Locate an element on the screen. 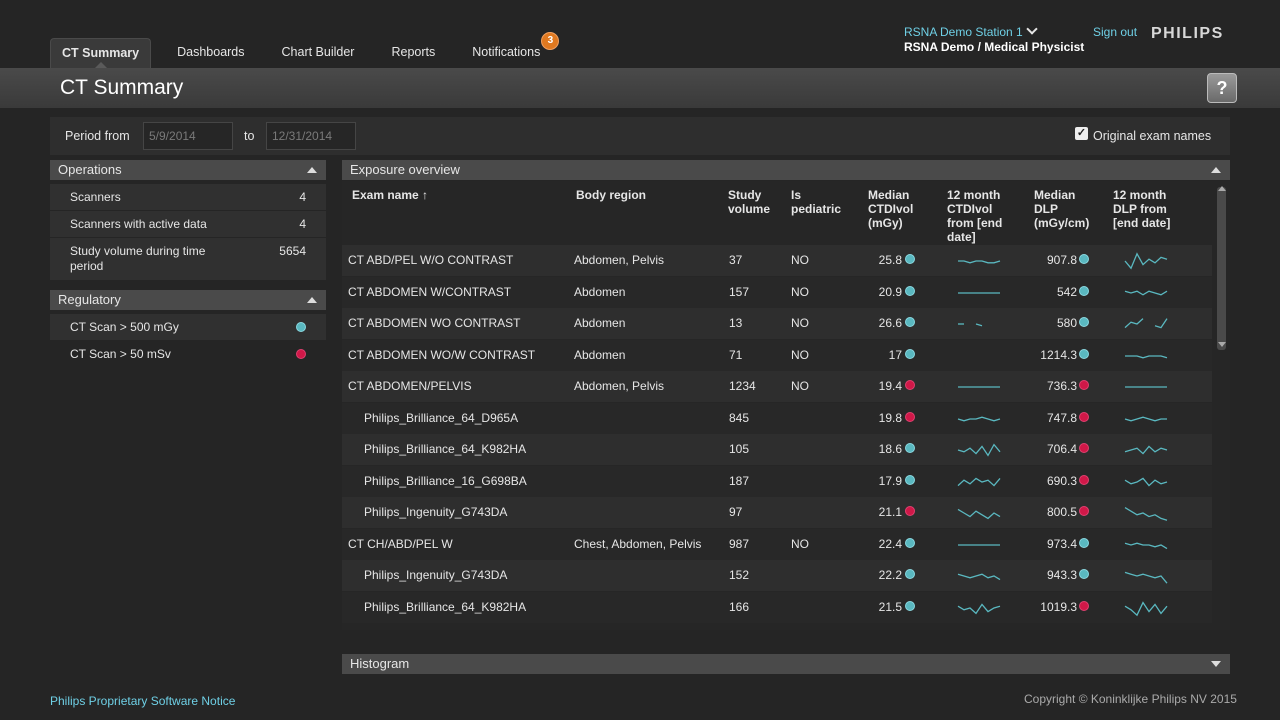  histogram-panel-header: Histogram is located at coordinates (786, 664).